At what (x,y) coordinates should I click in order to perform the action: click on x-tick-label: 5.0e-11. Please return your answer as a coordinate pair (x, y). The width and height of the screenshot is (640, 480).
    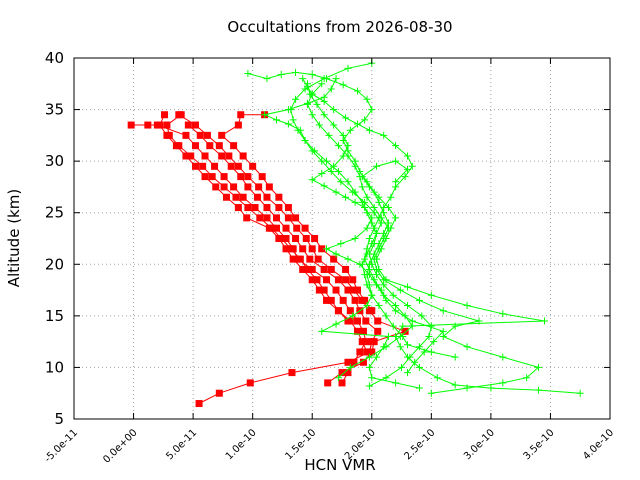
    Looking at the image, I should click on (181, 444).